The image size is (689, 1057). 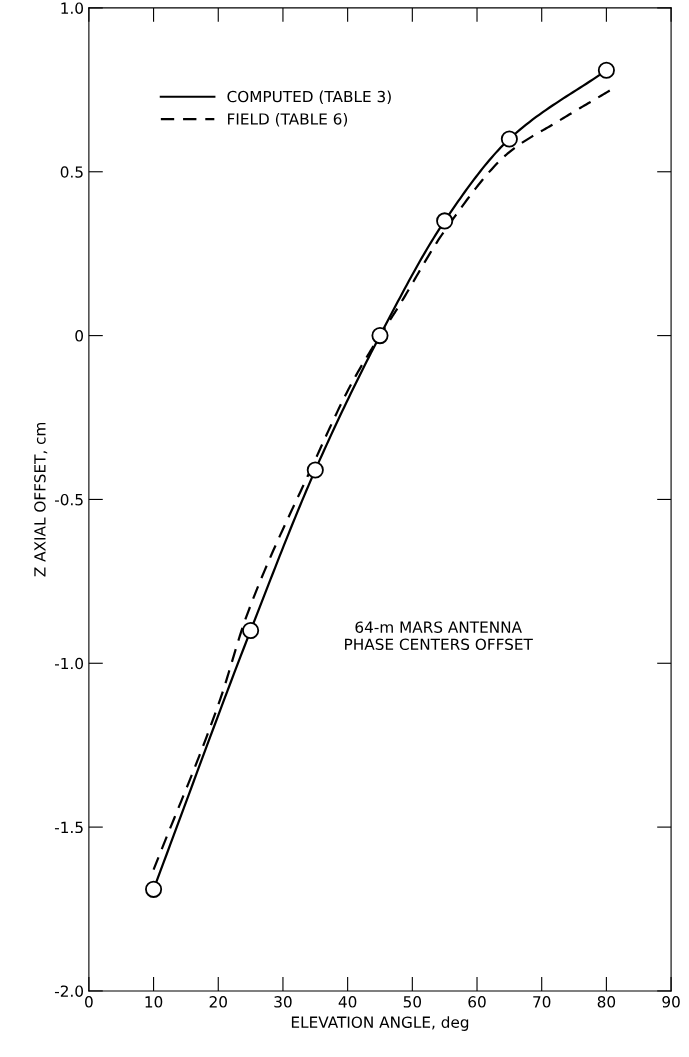 What do you see at coordinates (542, 1002) in the screenshot?
I see `x-tick-label: 70` at bounding box center [542, 1002].